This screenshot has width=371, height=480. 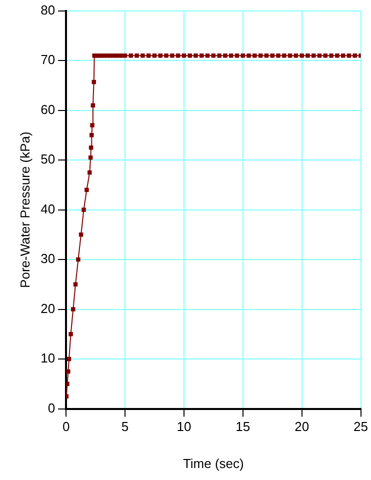 What do you see at coordinates (52, 408) in the screenshot?
I see `y-tick-label: 0` at bounding box center [52, 408].